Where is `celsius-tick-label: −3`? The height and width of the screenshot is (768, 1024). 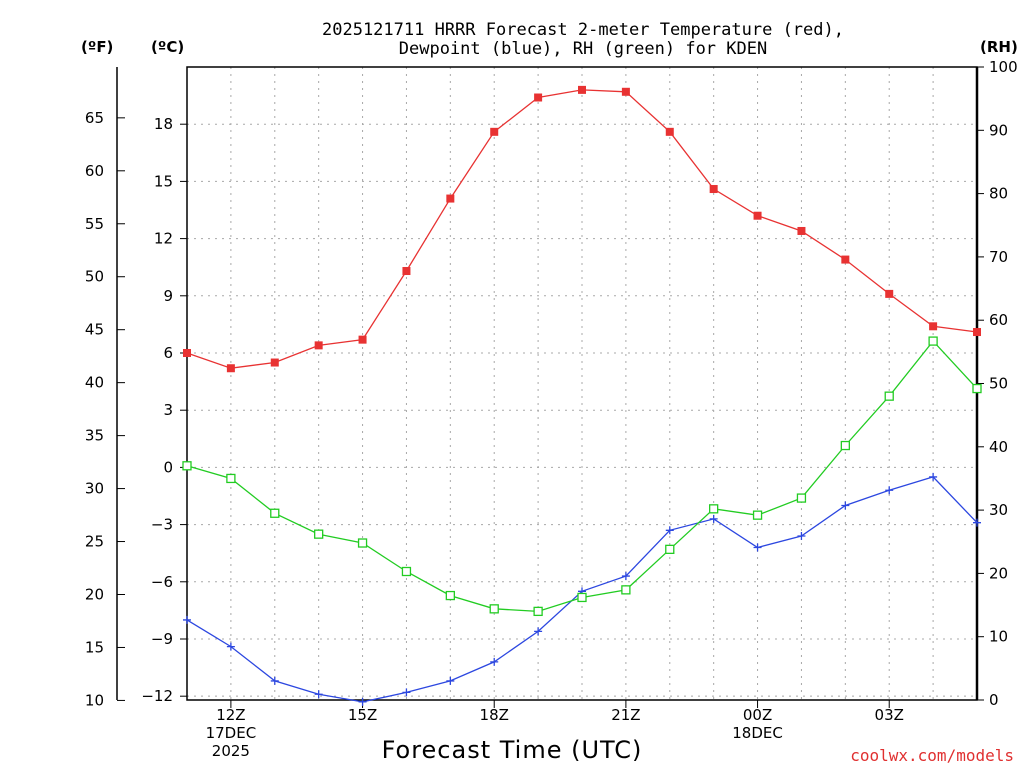 celsius-tick-label: −3 is located at coordinates (162, 525).